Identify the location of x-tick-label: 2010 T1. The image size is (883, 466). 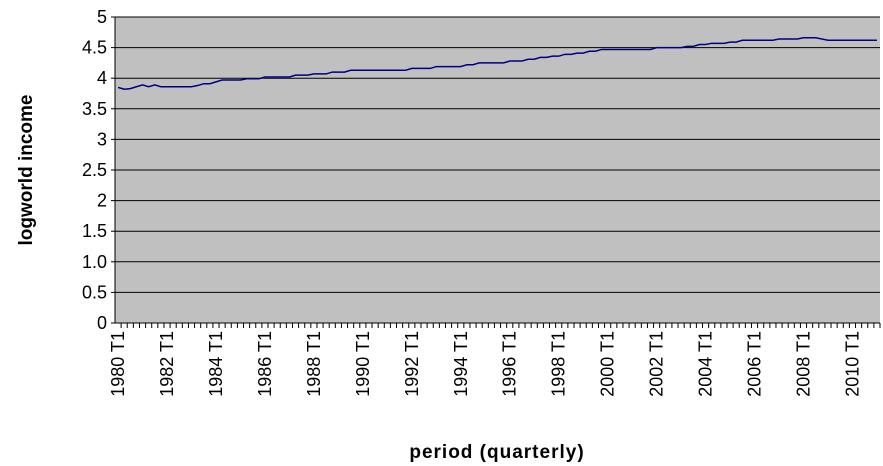
(852, 364).